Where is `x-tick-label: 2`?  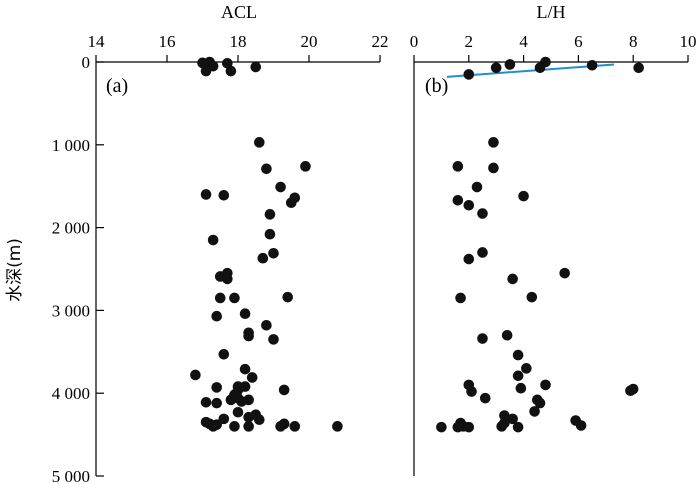
x-tick-label: 2 is located at coordinates (469, 41).